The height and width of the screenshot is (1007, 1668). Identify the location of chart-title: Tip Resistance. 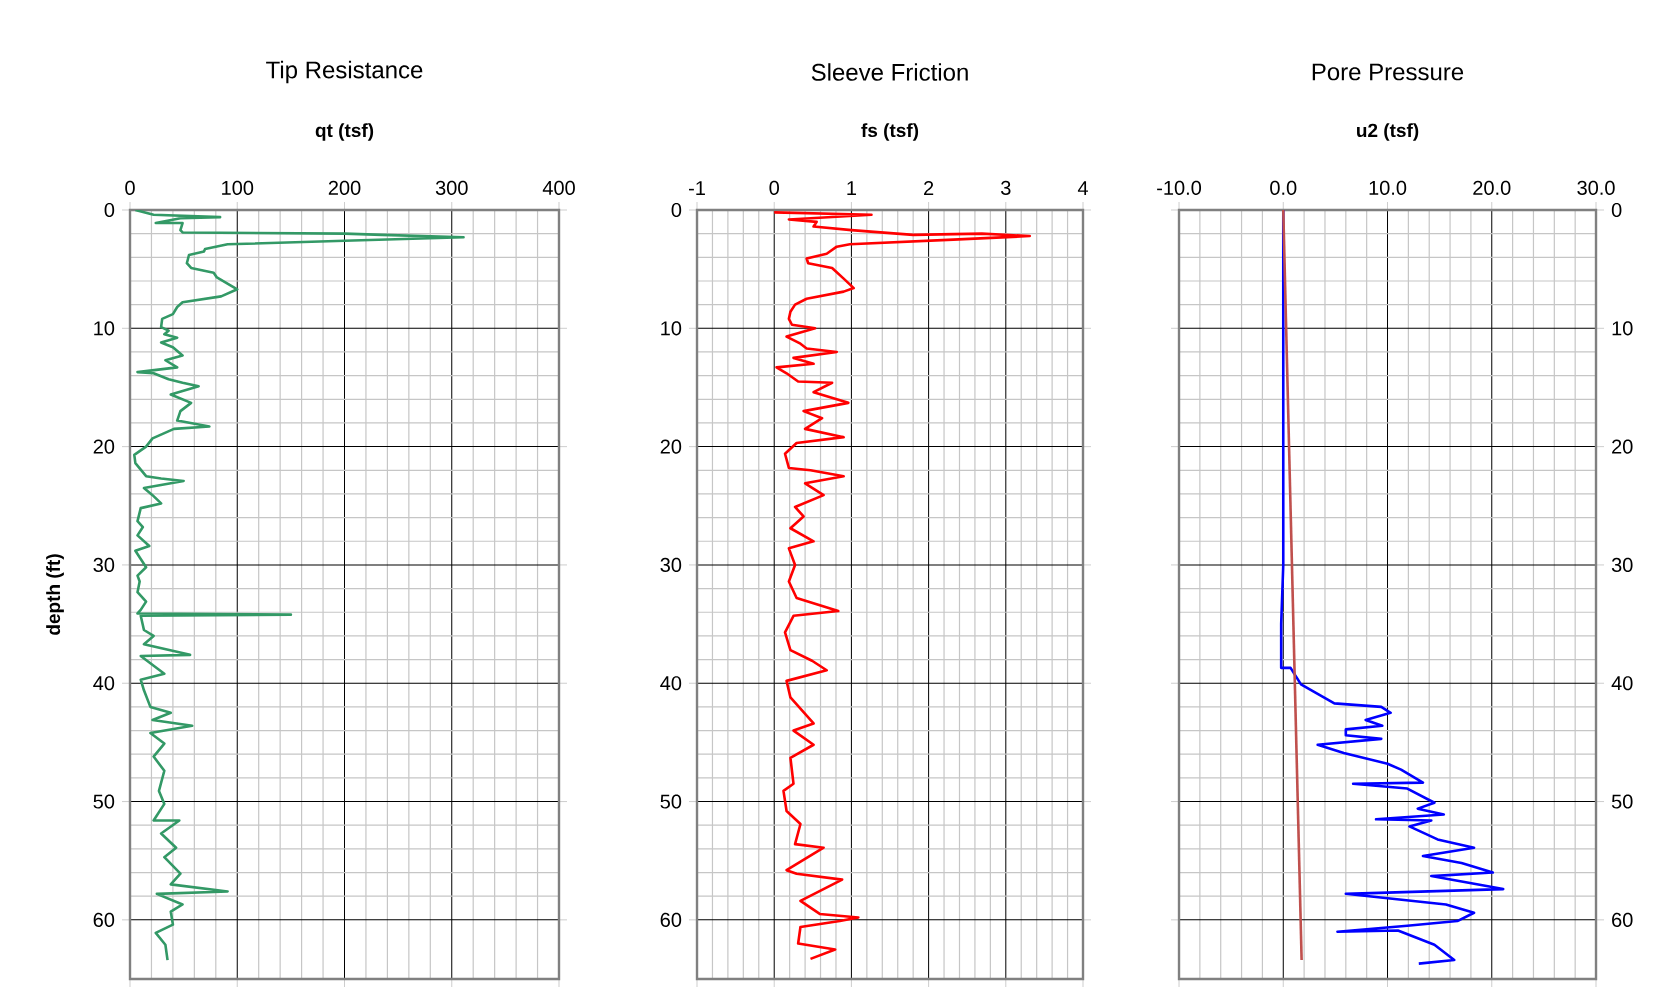
(344, 72).